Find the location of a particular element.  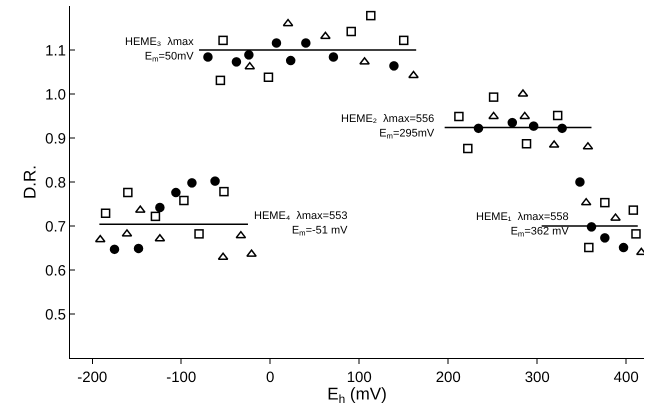

y-tick-label: 0.7 is located at coordinates (55, 227).